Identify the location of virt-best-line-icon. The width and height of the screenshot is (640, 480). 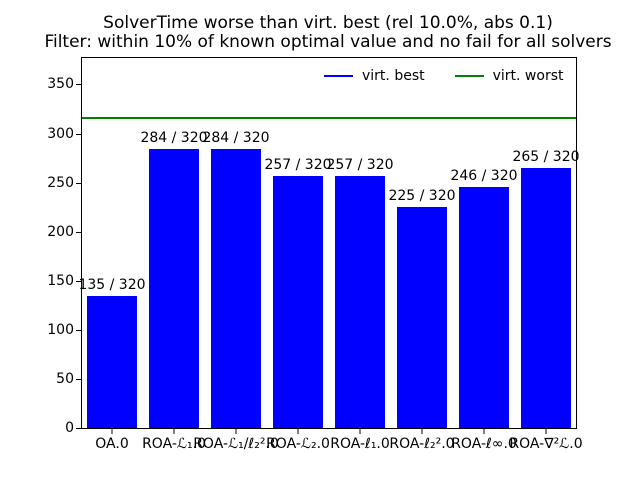
(338, 76).